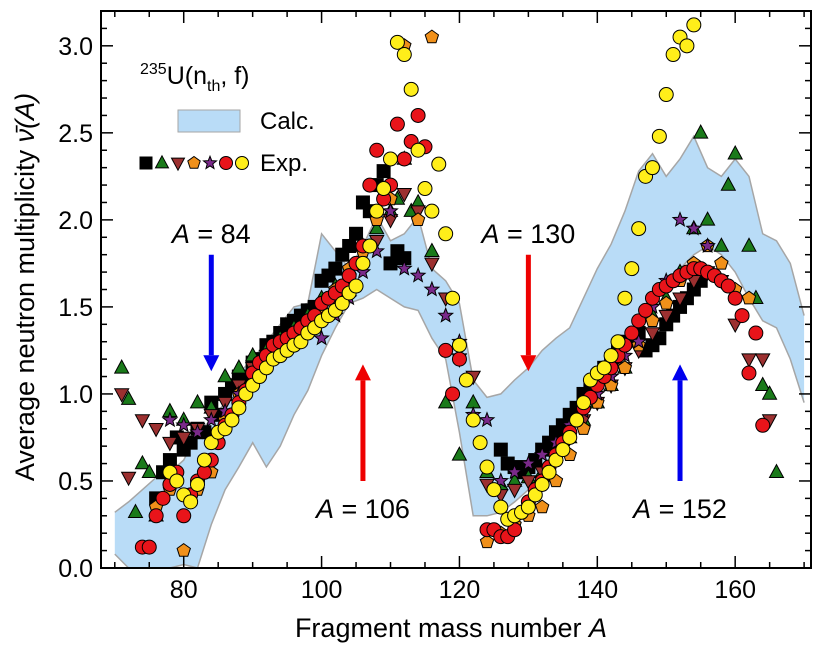 The width and height of the screenshot is (830, 655). What do you see at coordinates (75, 47) in the screenshot?
I see `y-tick-label: 3.0` at bounding box center [75, 47].